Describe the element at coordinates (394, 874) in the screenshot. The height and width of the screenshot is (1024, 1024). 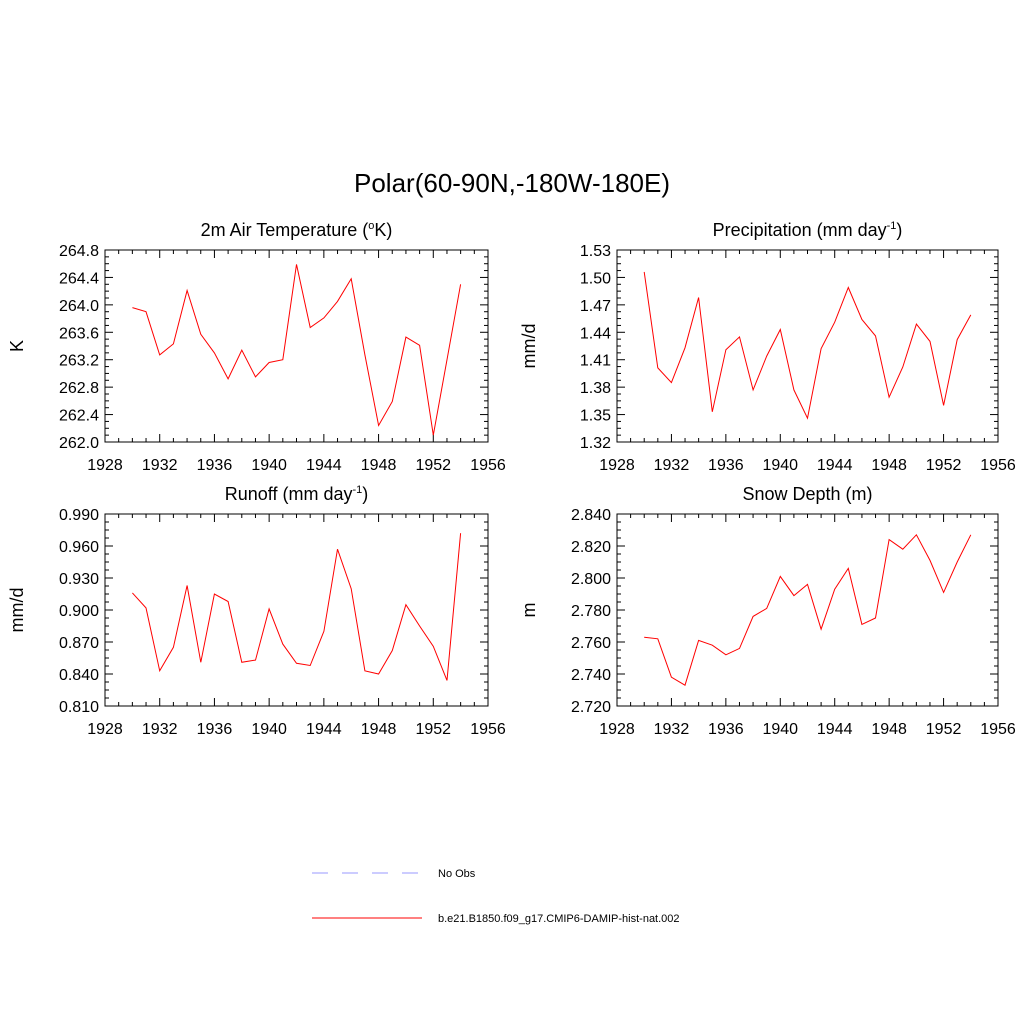
I see `legend-entry-1: No Obs` at that location.